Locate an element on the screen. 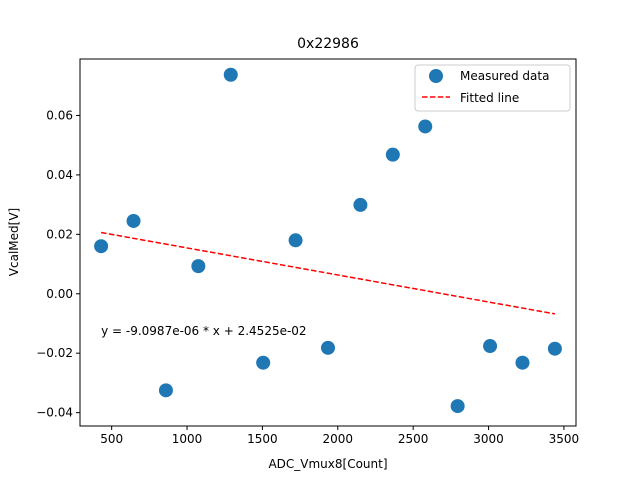 This screenshot has height=480, width=640. legend-box is located at coordinates (492, 88).